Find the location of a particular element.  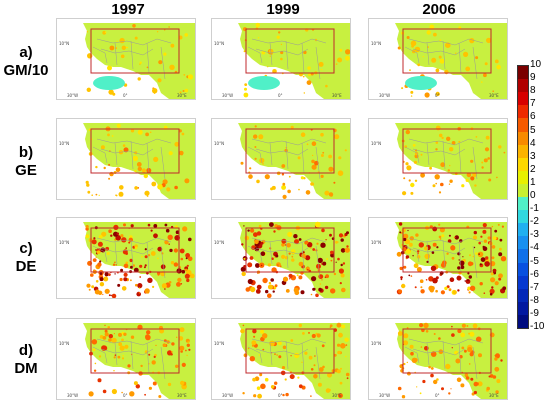

colorbar-tick-label: -9 is located at coordinates (534, 313).